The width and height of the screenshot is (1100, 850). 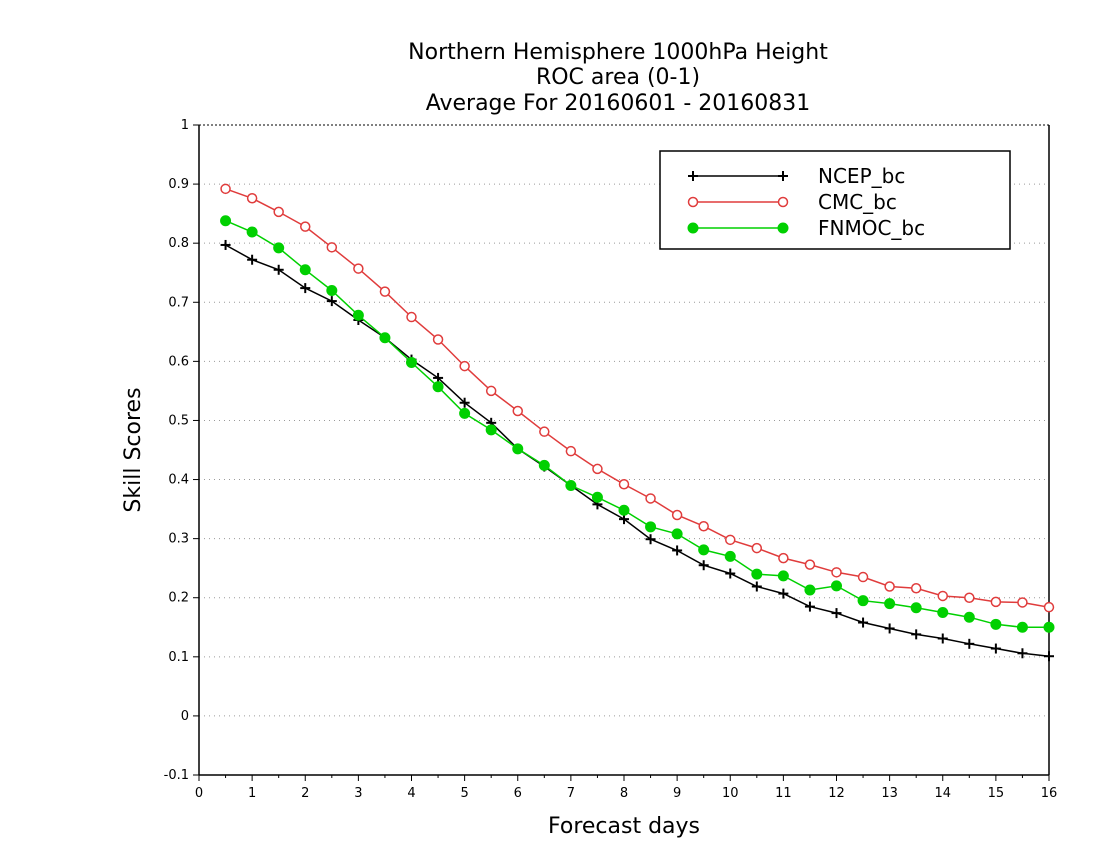 I want to click on x-tick-label: 4, so click(x=411, y=793).